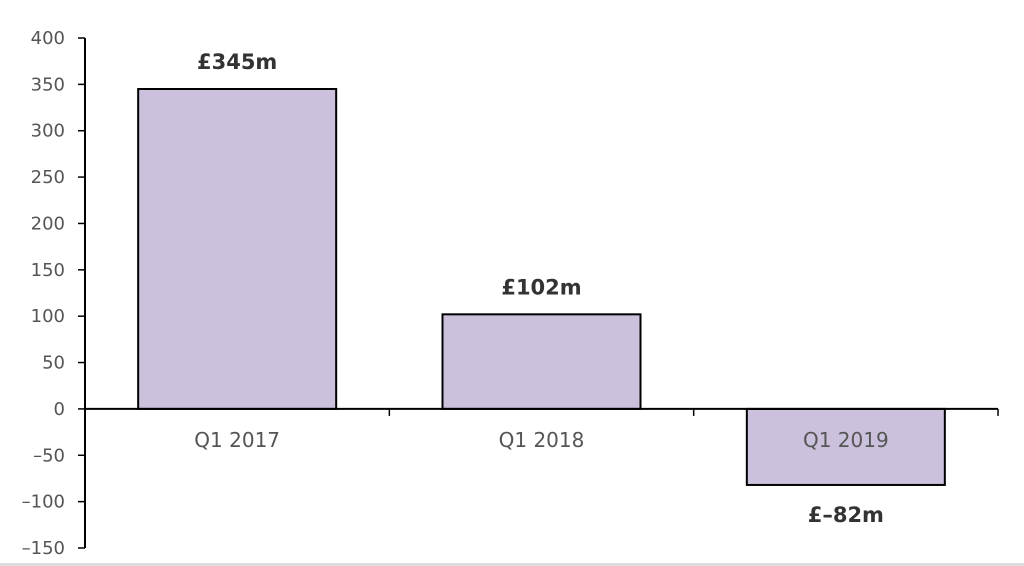  I want to click on y-tick-label: 300, so click(48, 131).